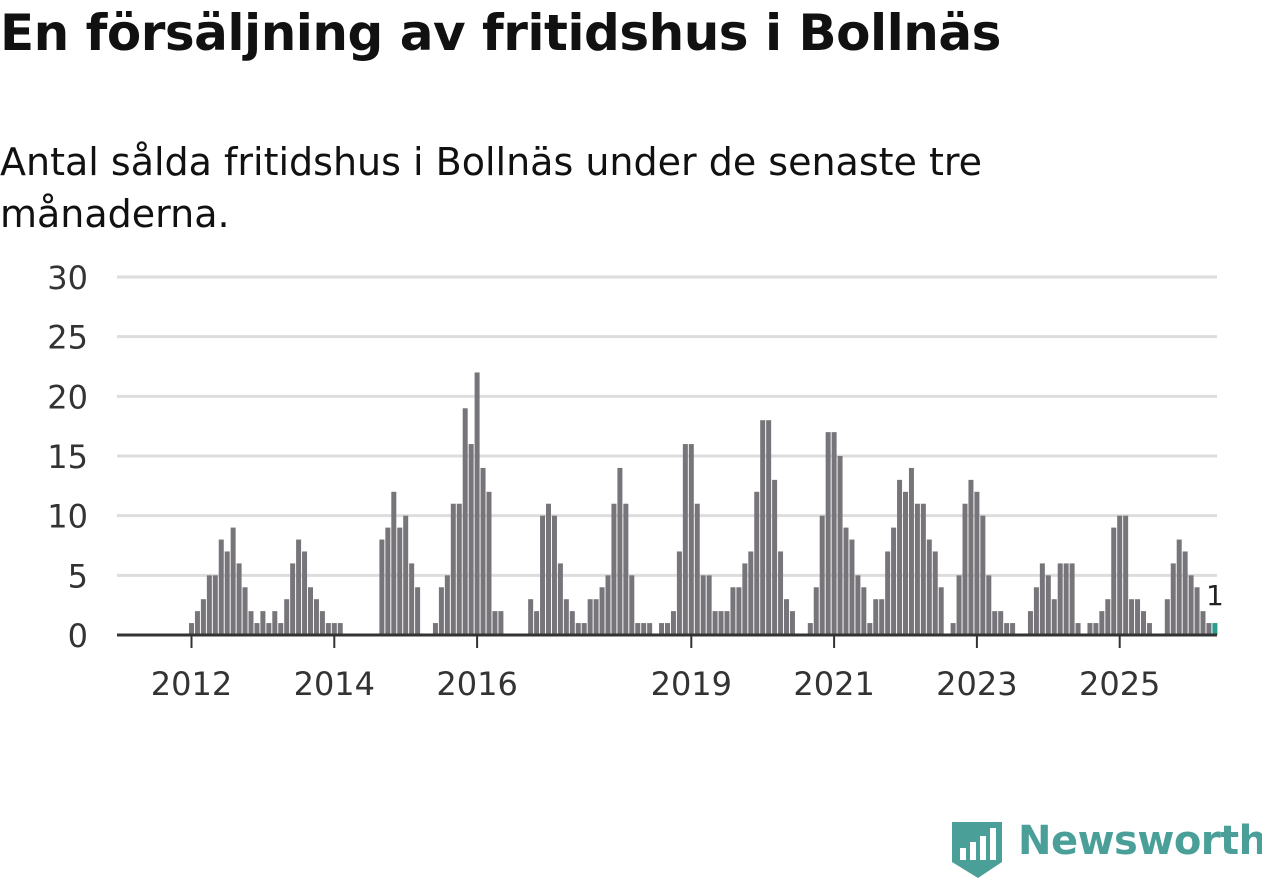  What do you see at coordinates (691, 684) in the screenshot?
I see `x-tick-label: 2019` at bounding box center [691, 684].